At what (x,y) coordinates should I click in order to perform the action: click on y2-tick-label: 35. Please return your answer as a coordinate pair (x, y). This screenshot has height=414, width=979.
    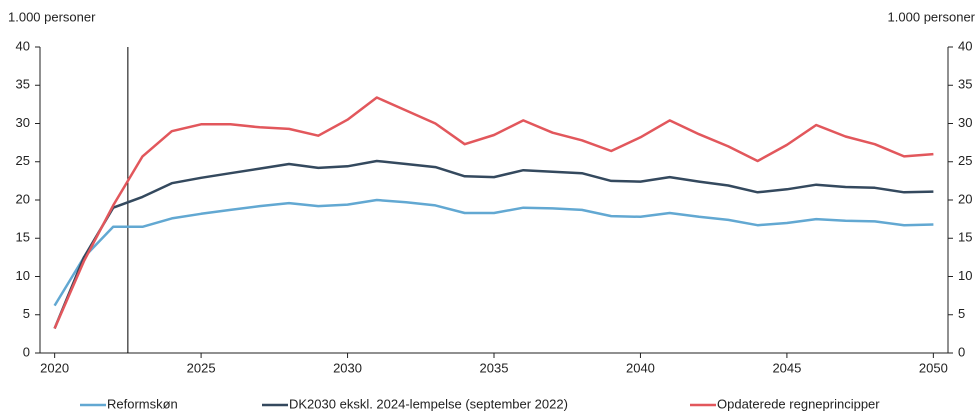
    Looking at the image, I should click on (965, 84).